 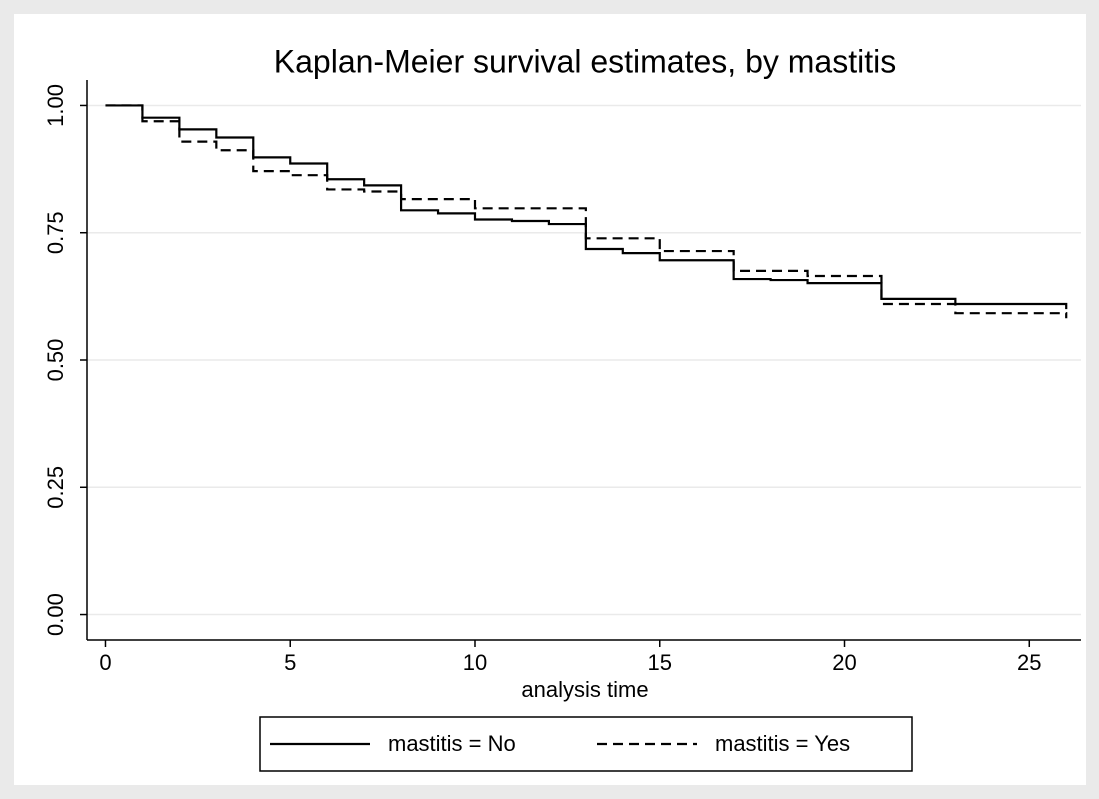 What do you see at coordinates (782, 743) in the screenshot?
I see `legend-label: mastitis = Yes` at bounding box center [782, 743].